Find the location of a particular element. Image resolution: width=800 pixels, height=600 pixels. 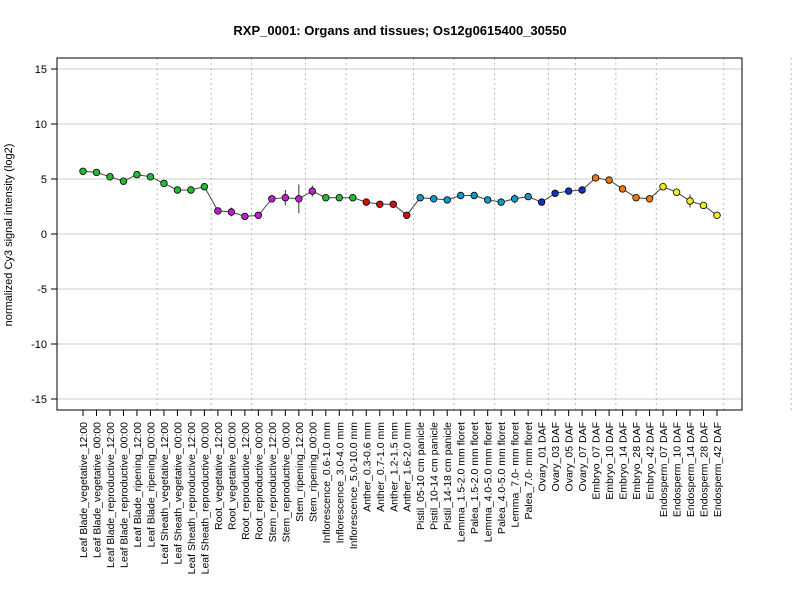

x-tick-label: Embryo_28 DAF is located at coordinates (637, 461).